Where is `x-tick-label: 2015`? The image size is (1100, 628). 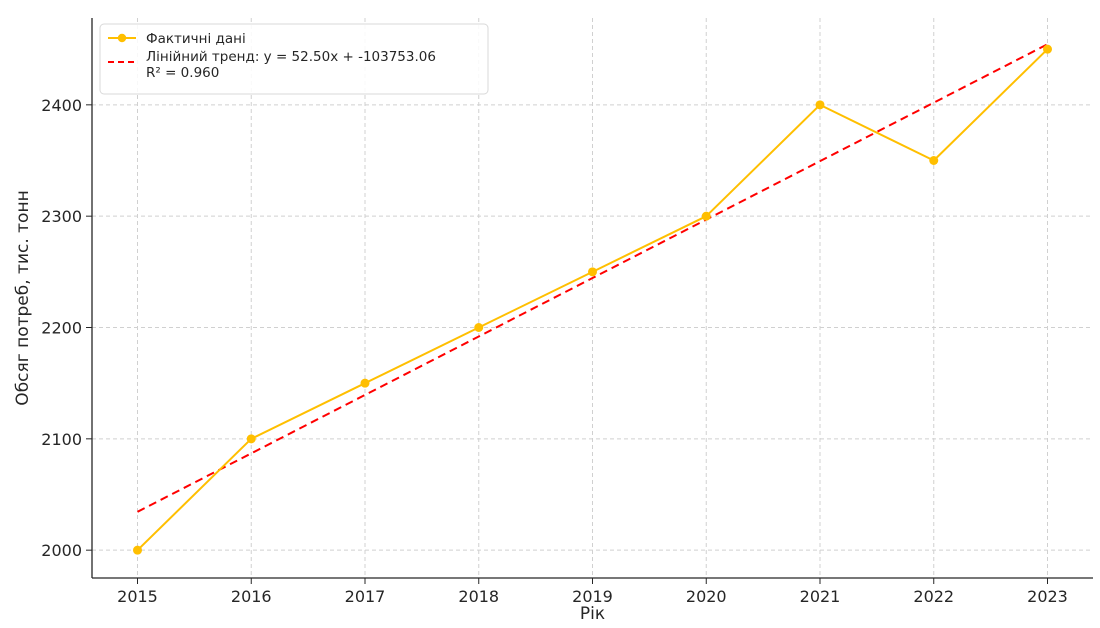
x-tick-label: 2015 is located at coordinates (137, 596).